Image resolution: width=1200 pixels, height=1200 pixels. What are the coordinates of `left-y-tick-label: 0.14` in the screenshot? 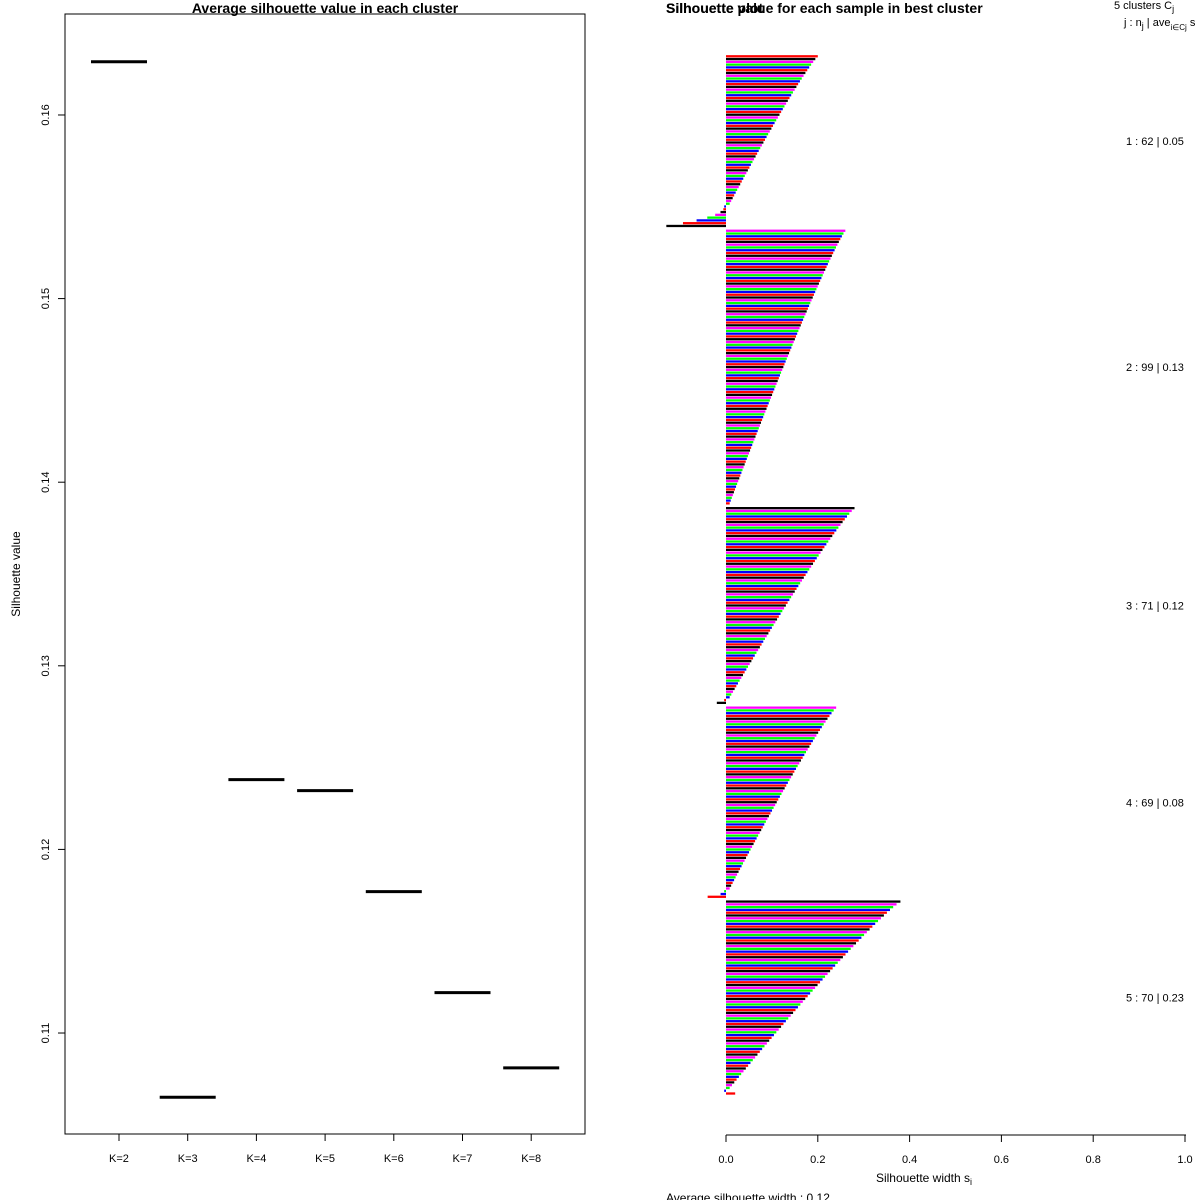 It's located at (46, 481).